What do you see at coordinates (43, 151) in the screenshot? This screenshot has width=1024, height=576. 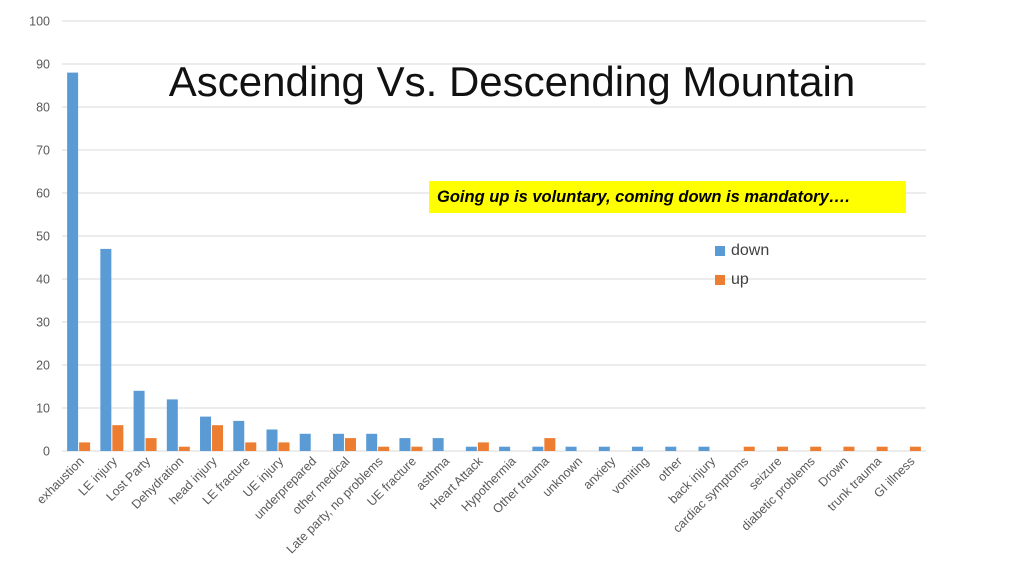 I see `y-tick-label: 70` at bounding box center [43, 151].